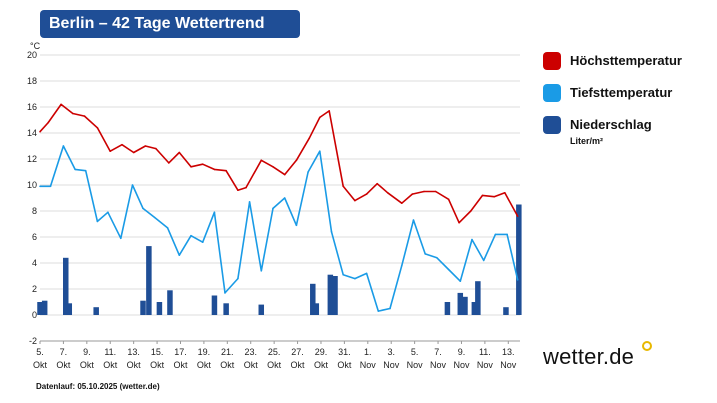  What do you see at coordinates (227, 352) in the screenshot?
I see `x-tick-label-day: 21.` at bounding box center [227, 352].